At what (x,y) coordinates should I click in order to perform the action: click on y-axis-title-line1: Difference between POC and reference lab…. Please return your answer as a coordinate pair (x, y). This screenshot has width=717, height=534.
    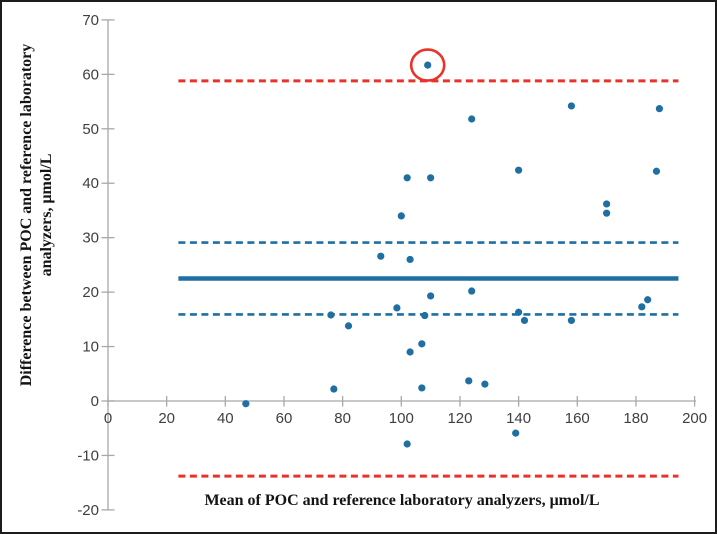
    Looking at the image, I should click on (26, 215).